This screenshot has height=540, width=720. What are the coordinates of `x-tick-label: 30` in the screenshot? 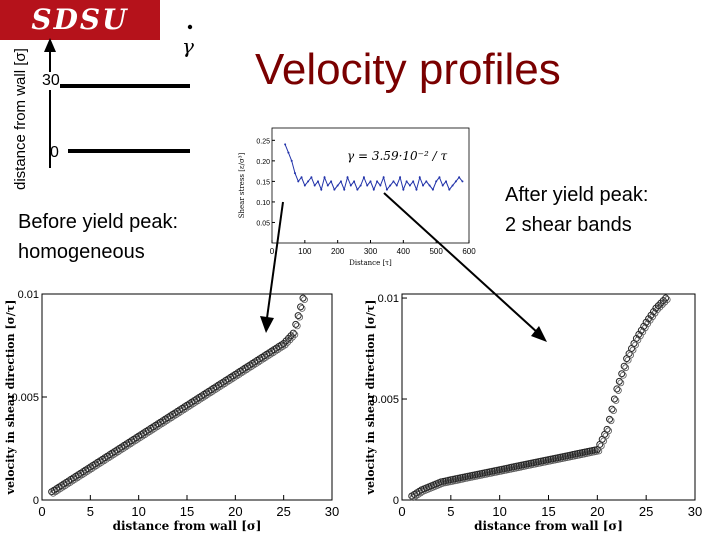 It's located at (332, 511).